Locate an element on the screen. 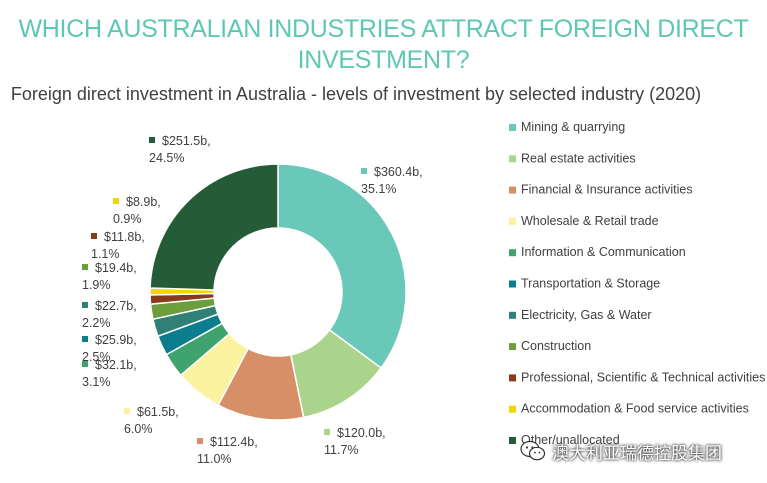  data-label-percent: 2.5% is located at coordinates (96, 357).